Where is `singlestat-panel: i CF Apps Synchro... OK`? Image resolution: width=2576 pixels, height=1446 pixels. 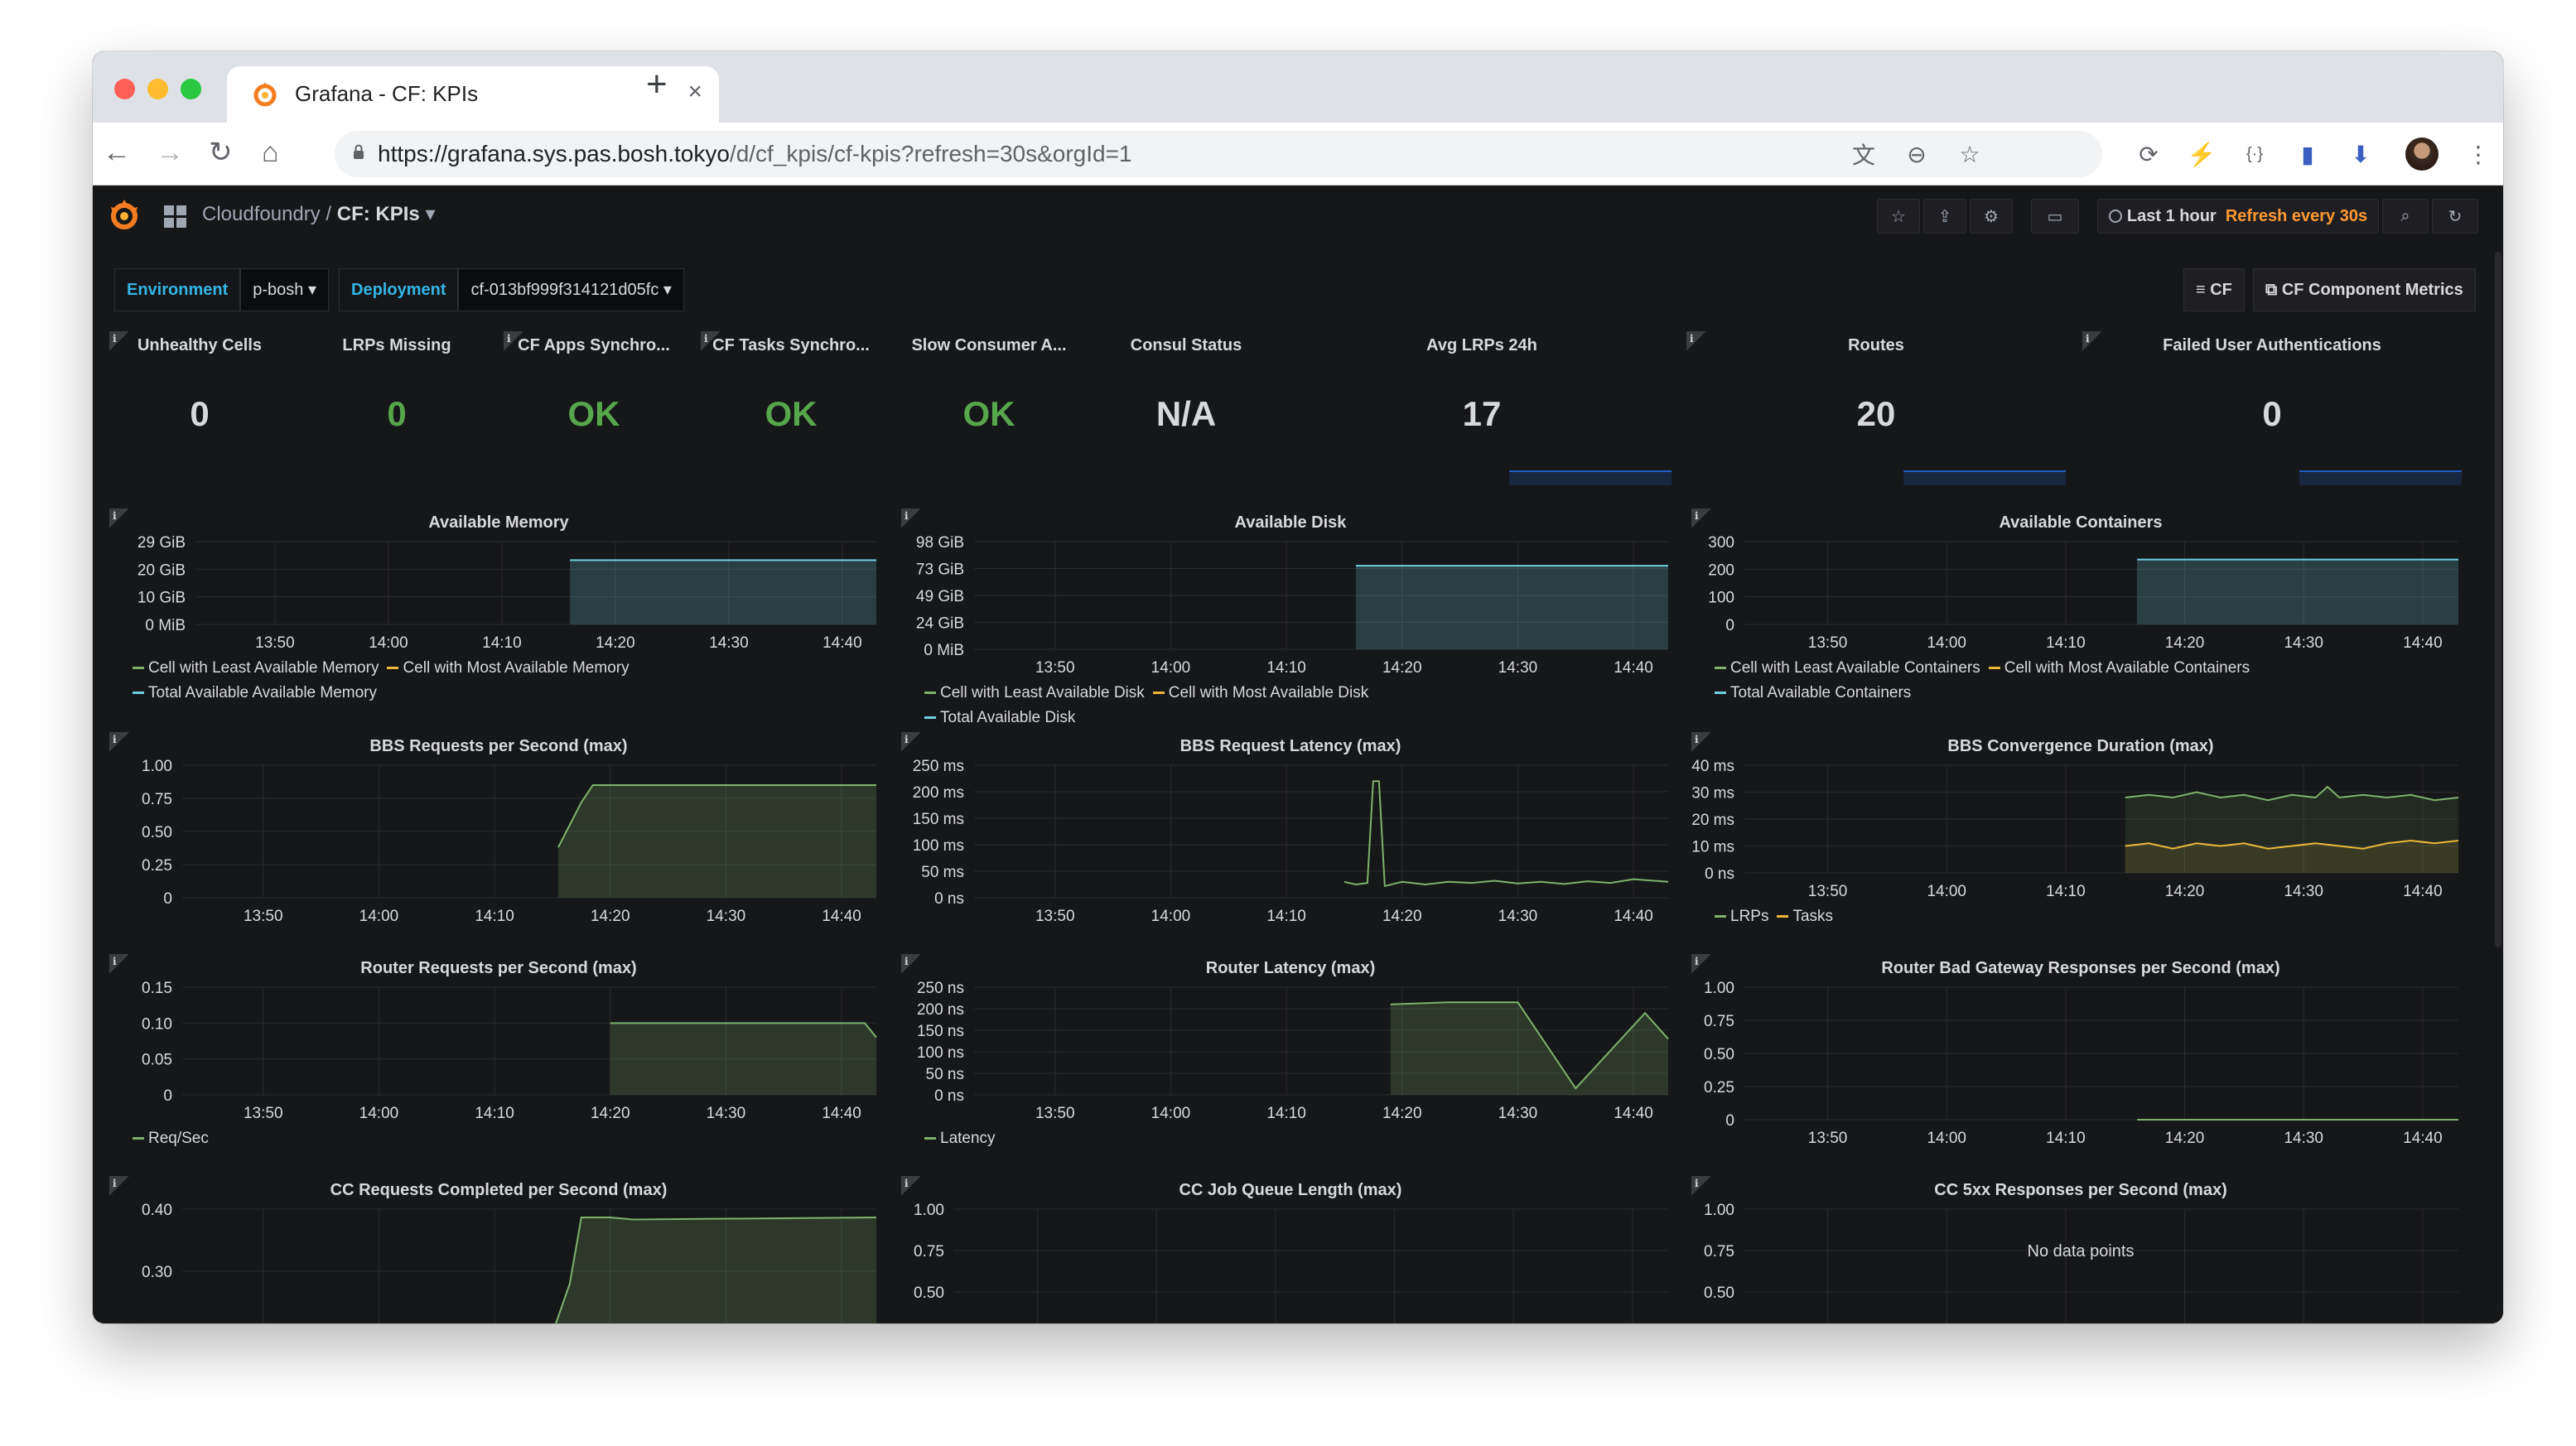
singlestat-panel: i CF Apps Synchro... OK is located at coordinates (594, 412).